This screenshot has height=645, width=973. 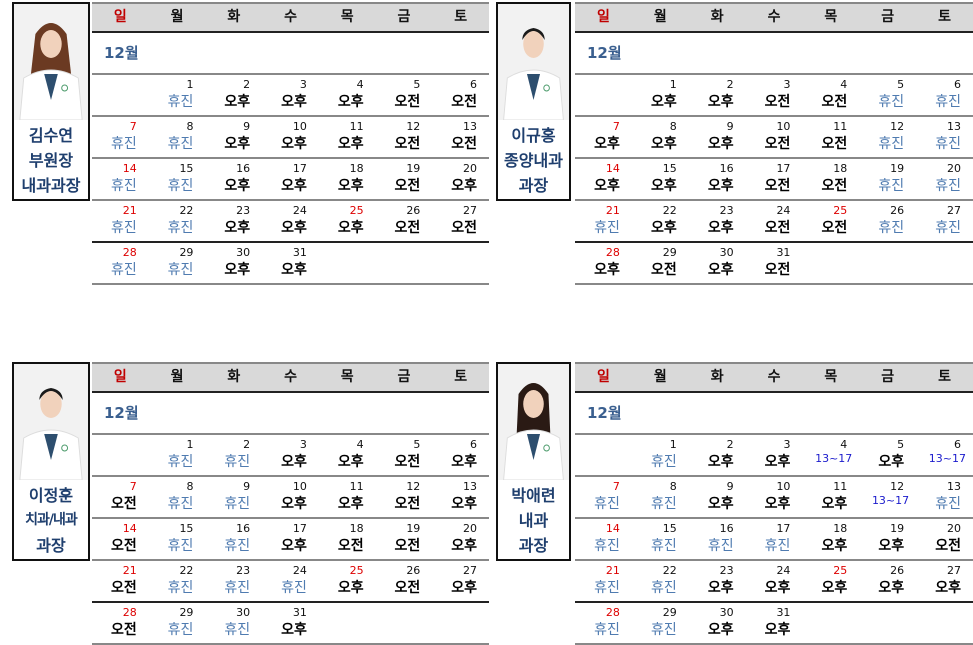 I want to click on schedule-status: 13~17, so click(x=834, y=458).